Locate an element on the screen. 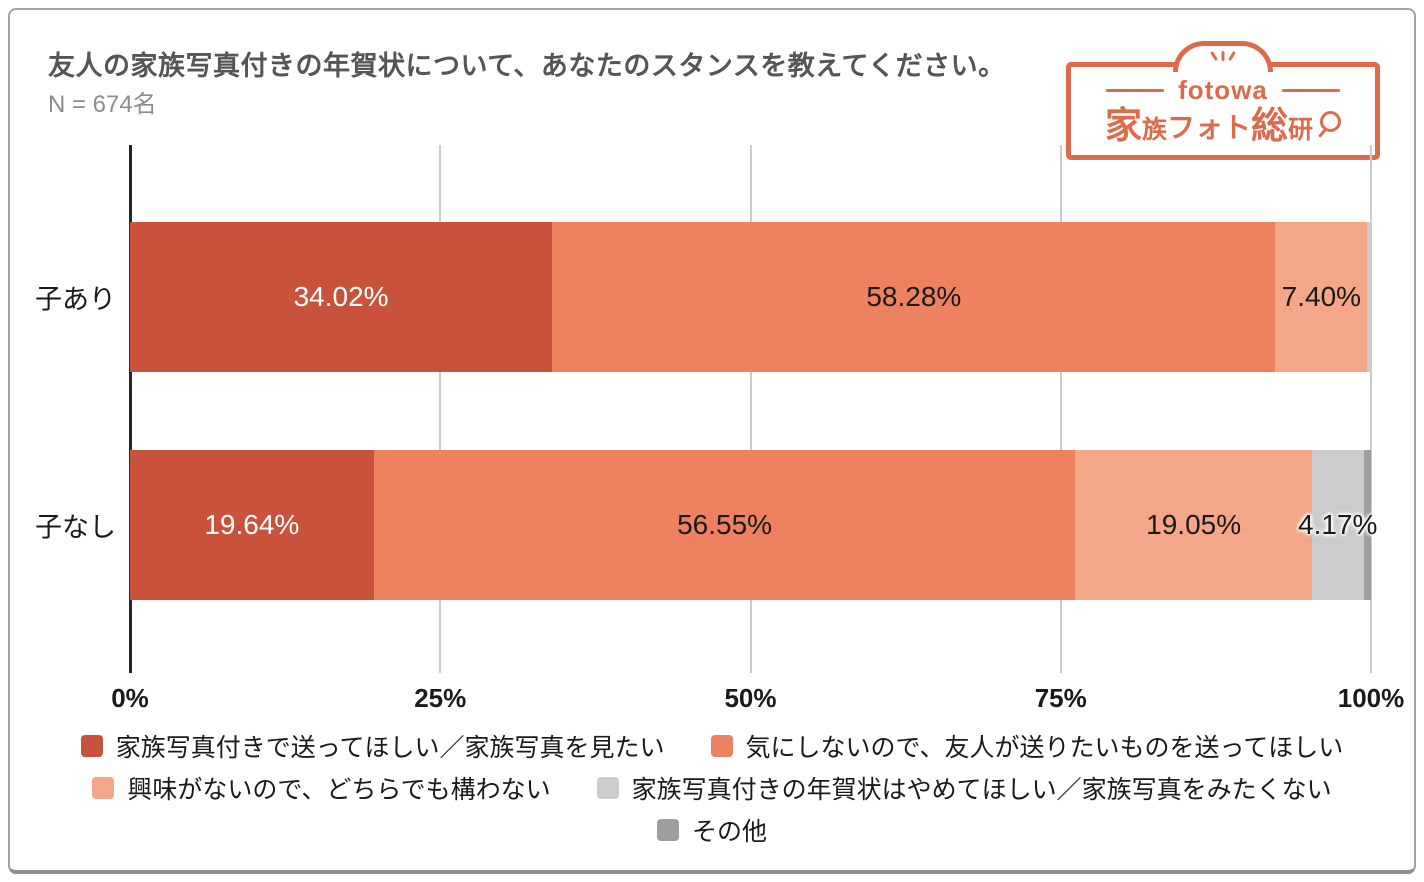 This screenshot has width=1424, height=882. chart-title: 友人の家族写真付きの年賀状について、あなたのスタンスを教えてください。 is located at coordinates (527, 66).